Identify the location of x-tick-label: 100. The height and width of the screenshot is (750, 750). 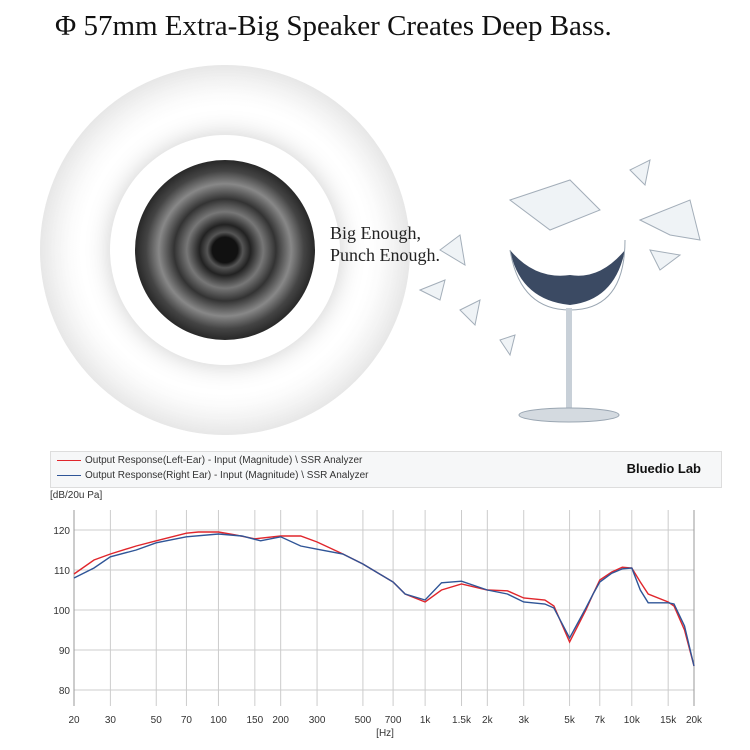
(218, 720).